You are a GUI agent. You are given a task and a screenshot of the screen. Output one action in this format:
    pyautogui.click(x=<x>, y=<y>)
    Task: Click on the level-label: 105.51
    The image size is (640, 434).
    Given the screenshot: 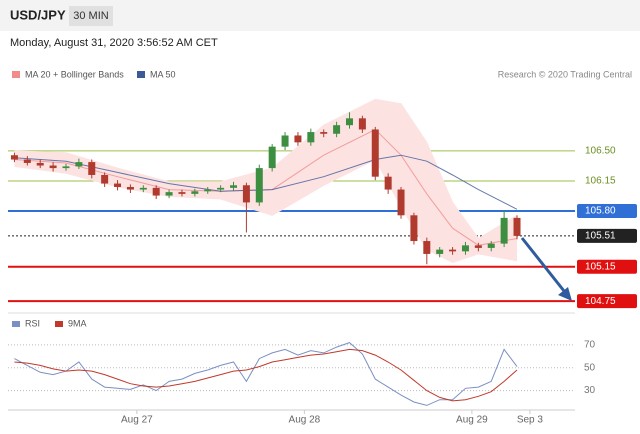 What is the action you would take?
    pyautogui.click(x=600, y=236)
    